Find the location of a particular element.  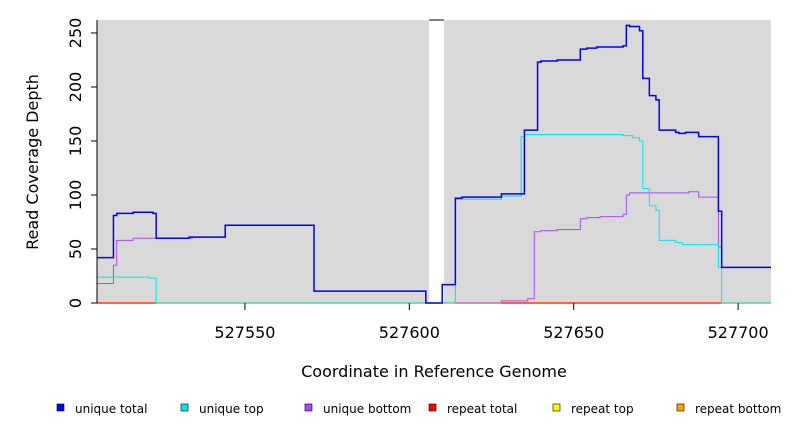

y-axis-title: Read Coverage Depth is located at coordinates (32, 162).